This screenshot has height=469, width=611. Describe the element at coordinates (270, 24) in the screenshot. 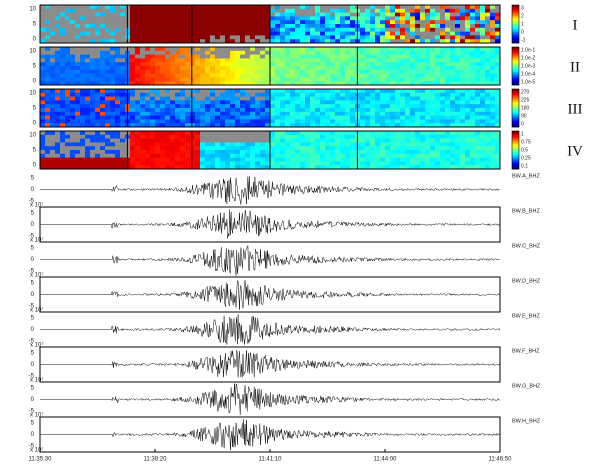

I see `heatmap` at that location.